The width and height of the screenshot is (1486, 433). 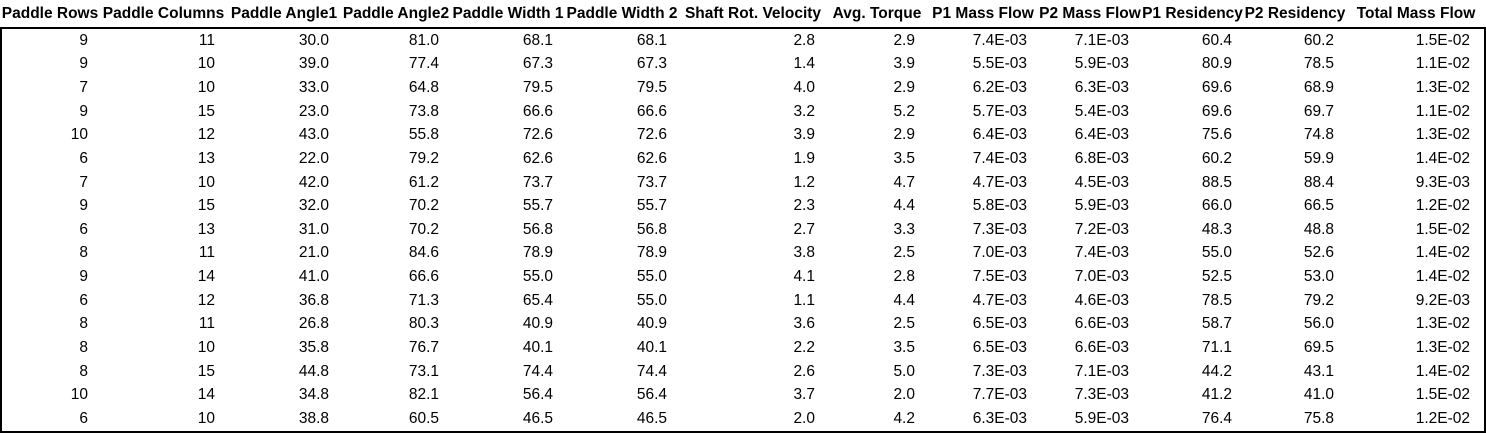 I want to click on table-cell: 69.7, so click(x=1318, y=111).